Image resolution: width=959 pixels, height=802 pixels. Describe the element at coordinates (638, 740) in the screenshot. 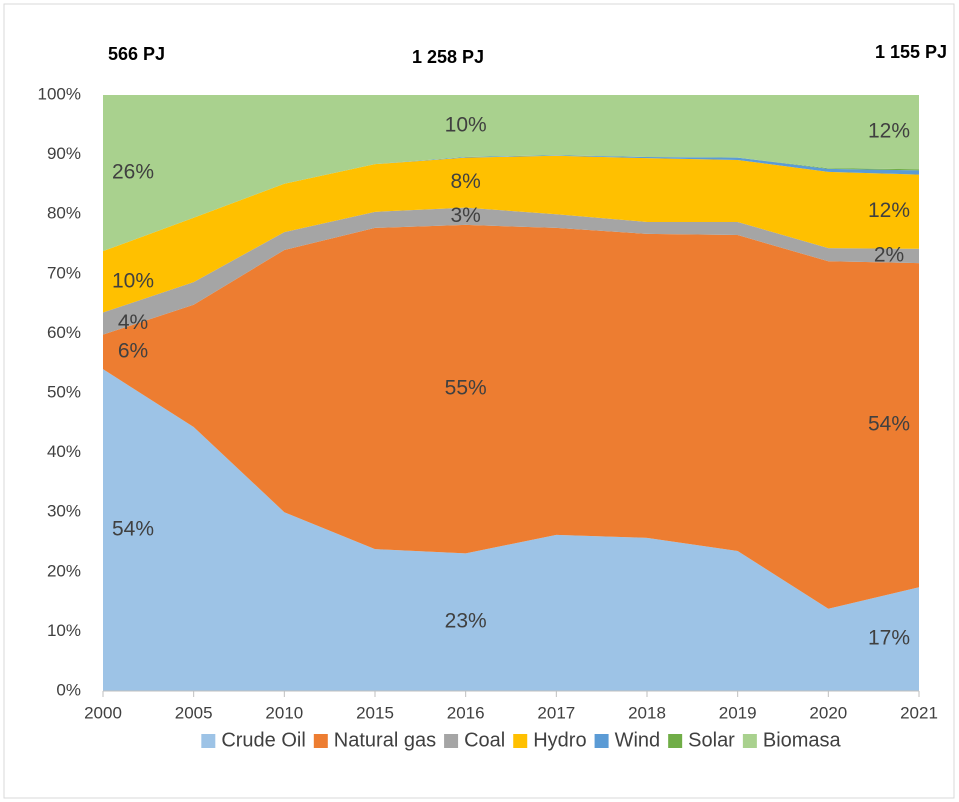

I see `legend-label: Wind` at that location.